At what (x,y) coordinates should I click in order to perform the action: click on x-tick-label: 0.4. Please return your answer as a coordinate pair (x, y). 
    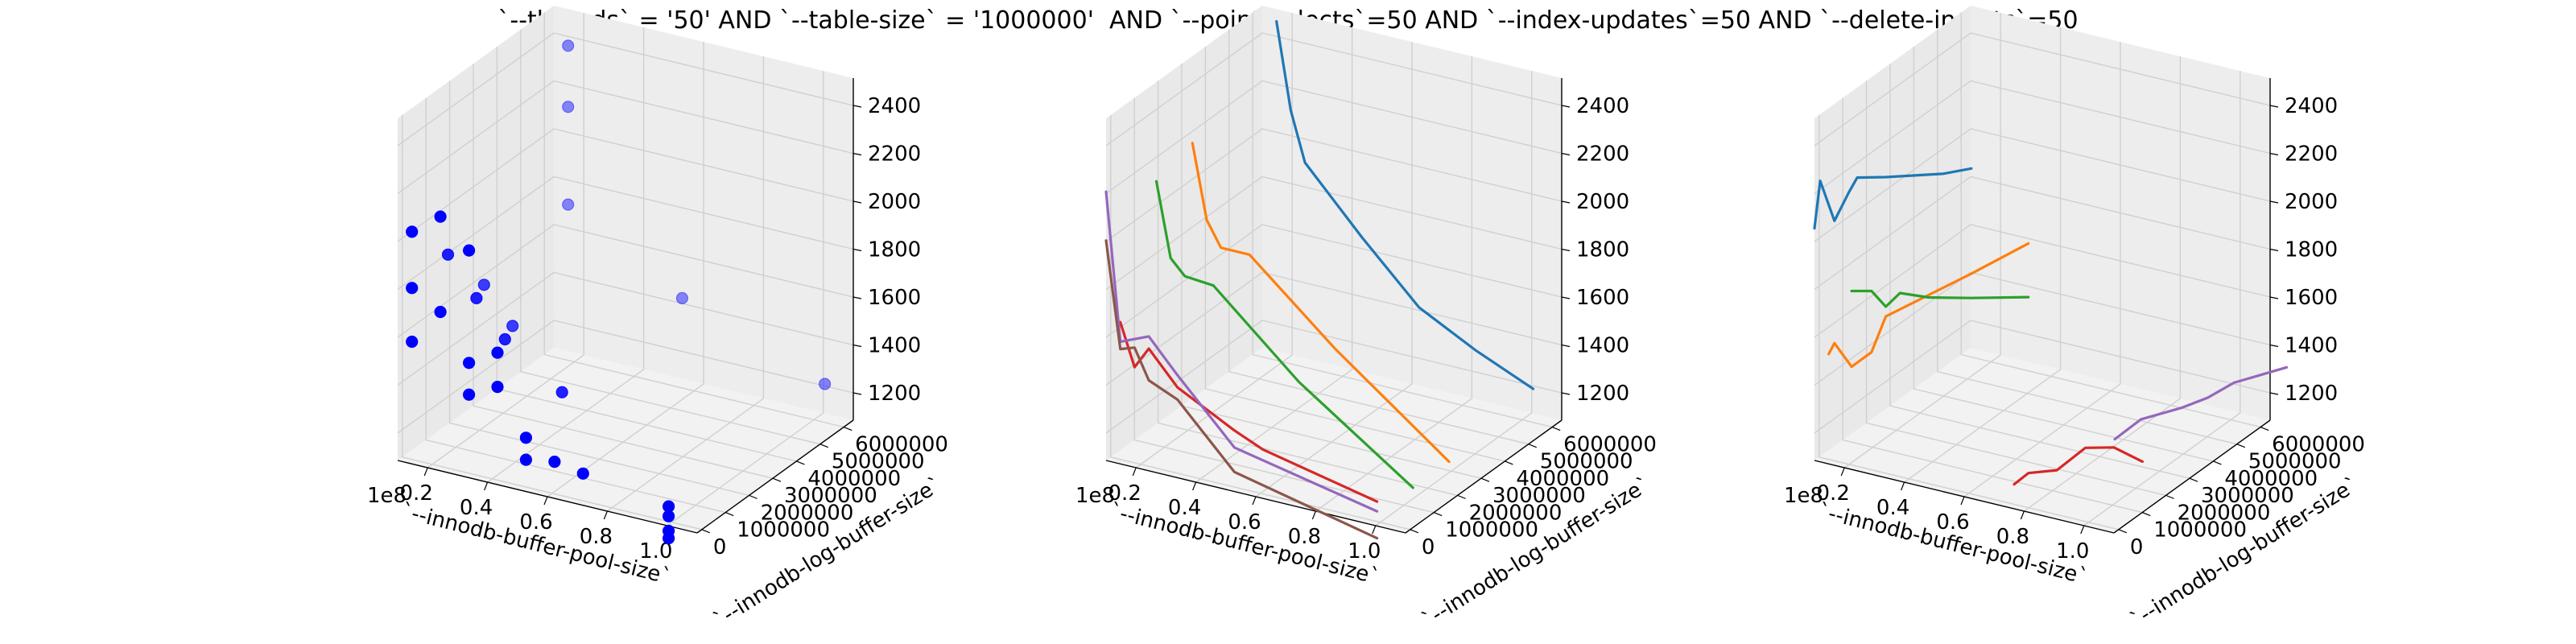
    Looking at the image, I should click on (1892, 508).